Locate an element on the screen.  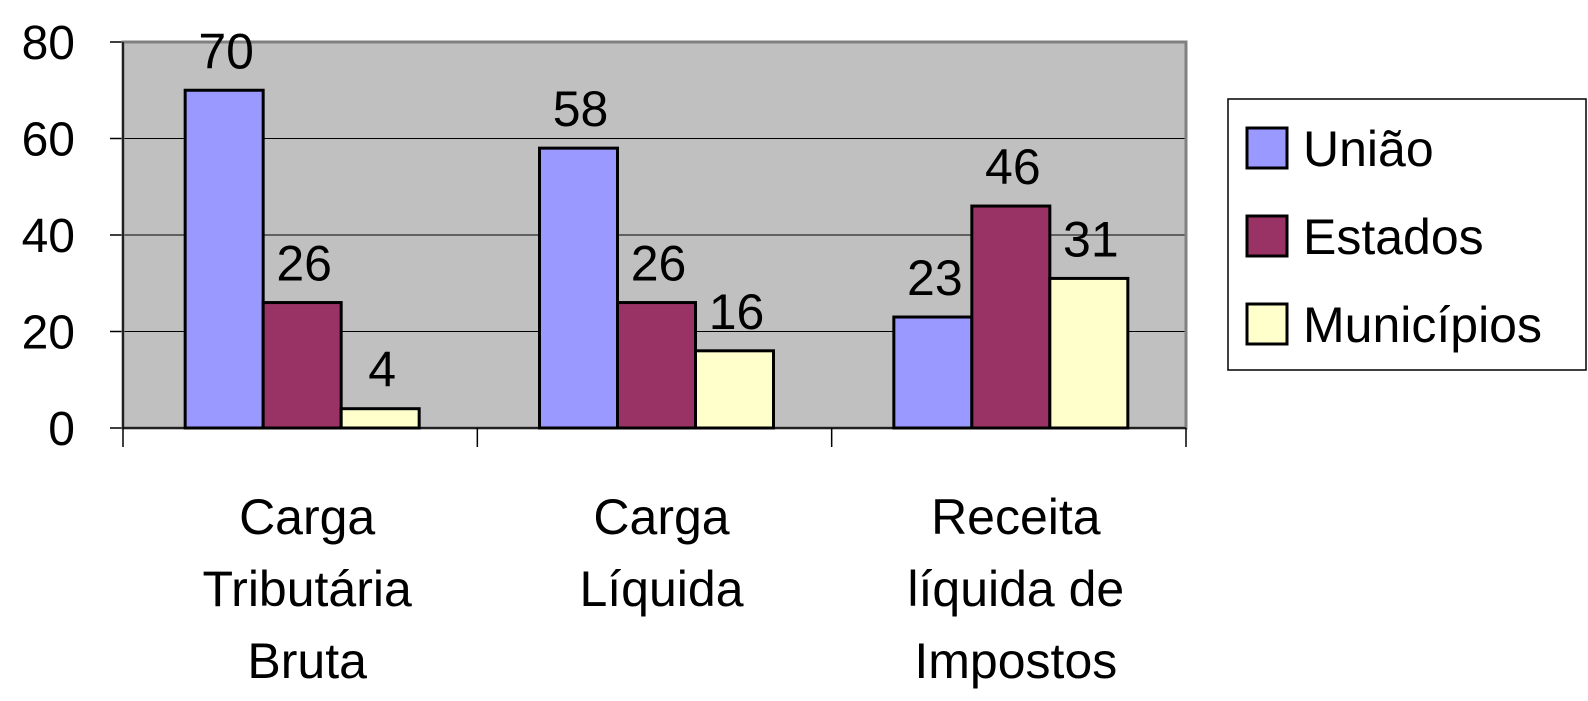
data-label: 70 is located at coordinates (226, 51).